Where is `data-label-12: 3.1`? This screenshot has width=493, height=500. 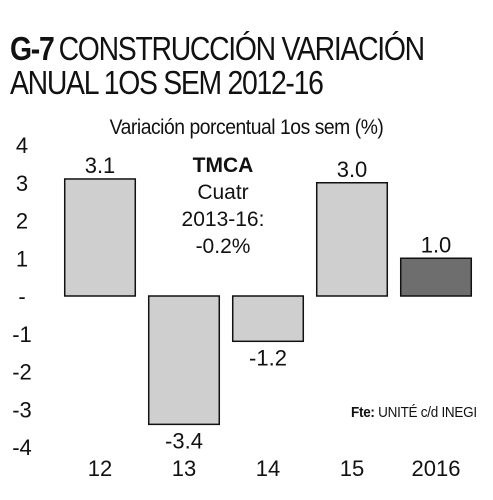
data-label-12: 3.1 is located at coordinates (100, 165).